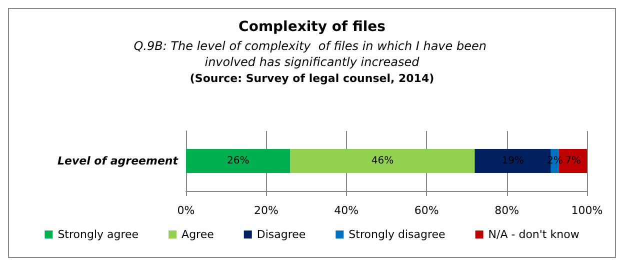  Describe the element at coordinates (186, 210) in the screenshot. I see `x-tick-label: 0%` at that location.